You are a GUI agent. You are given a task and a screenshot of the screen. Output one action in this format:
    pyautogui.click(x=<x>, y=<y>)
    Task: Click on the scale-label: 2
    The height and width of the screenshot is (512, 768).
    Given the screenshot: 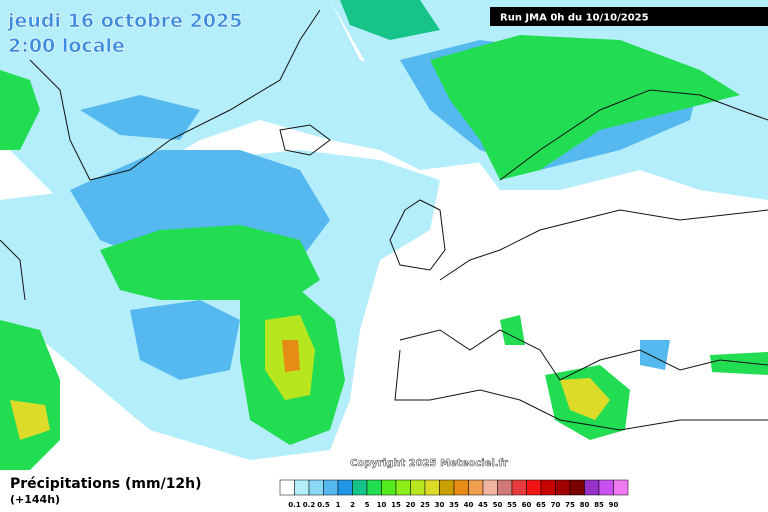 What is the action you would take?
    pyautogui.click(x=352, y=505)
    